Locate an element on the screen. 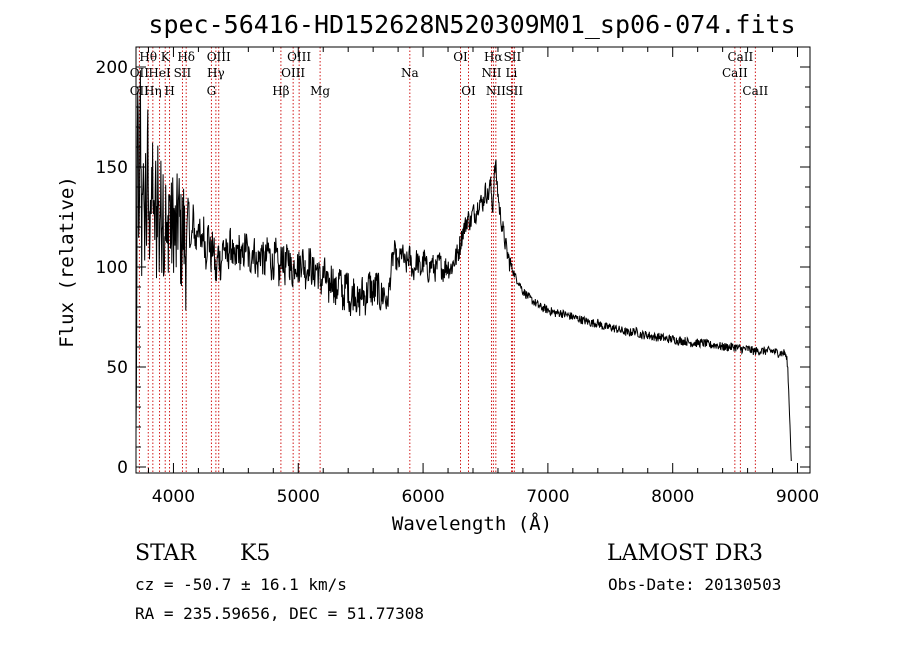  x-tick-label: 8000 is located at coordinates (672, 497).